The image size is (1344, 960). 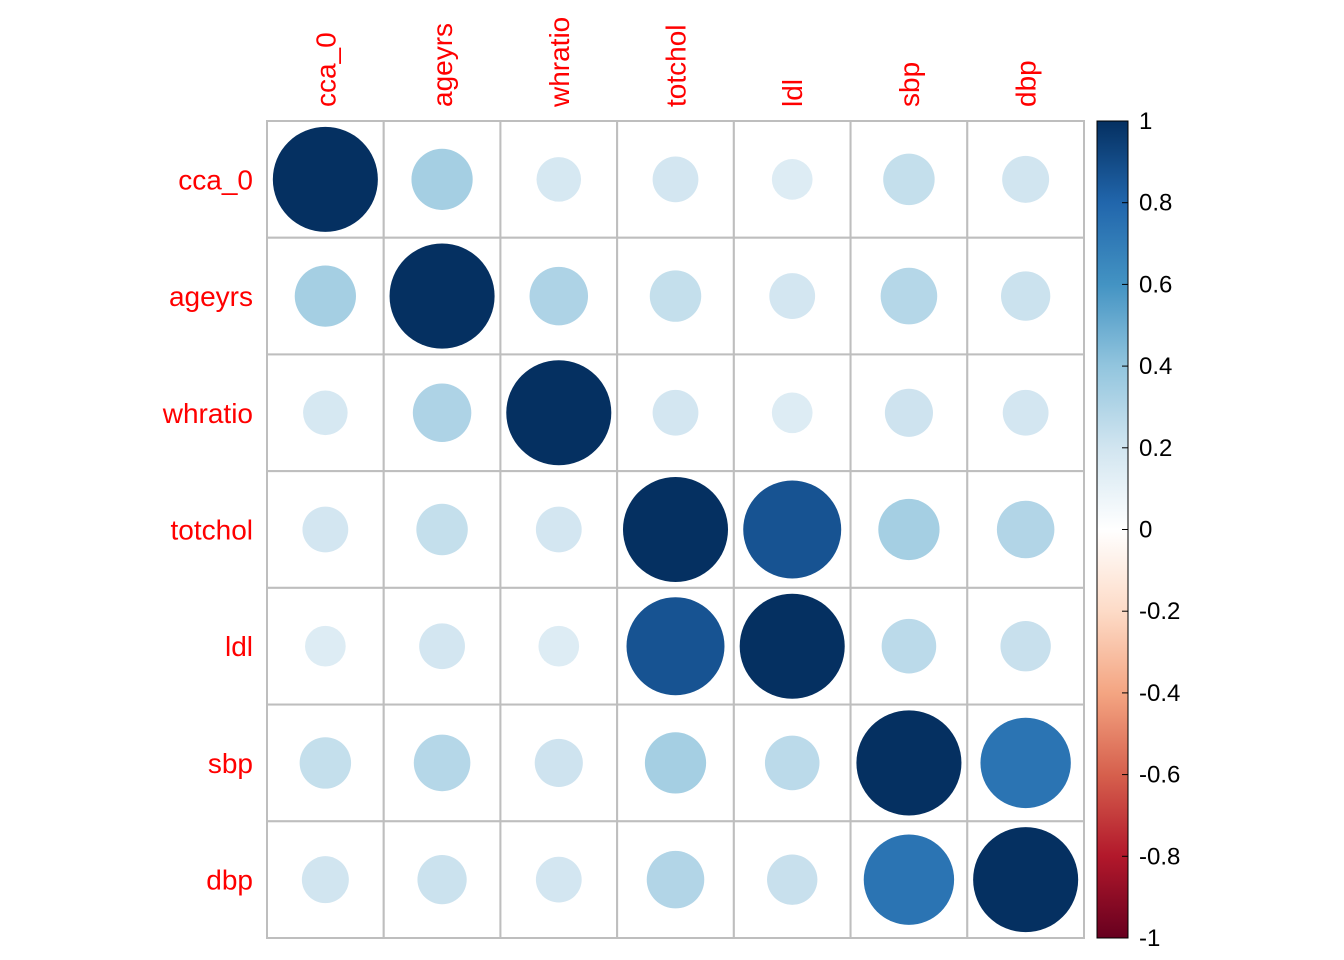 What do you see at coordinates (792, 879) in the screenshot?
I see `corr-circle-dbp-ldl` at bounding box center [792, 879].